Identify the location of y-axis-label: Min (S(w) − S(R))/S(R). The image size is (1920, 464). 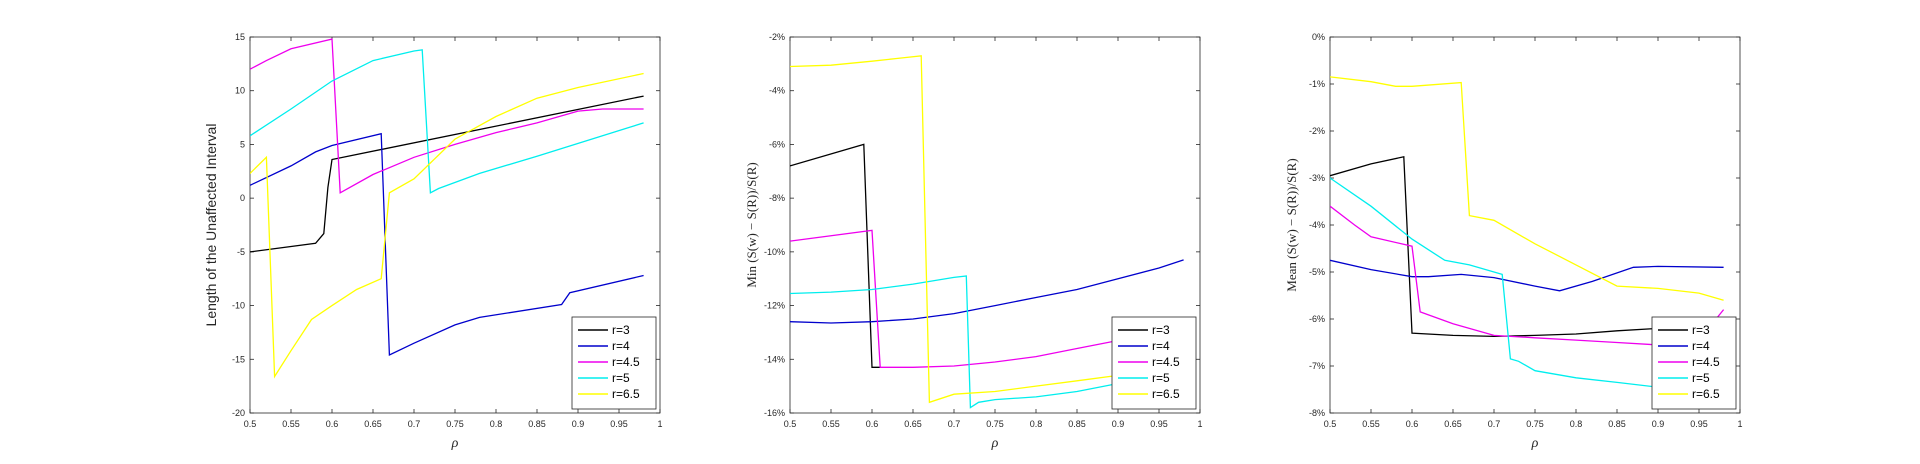
(751, 224).